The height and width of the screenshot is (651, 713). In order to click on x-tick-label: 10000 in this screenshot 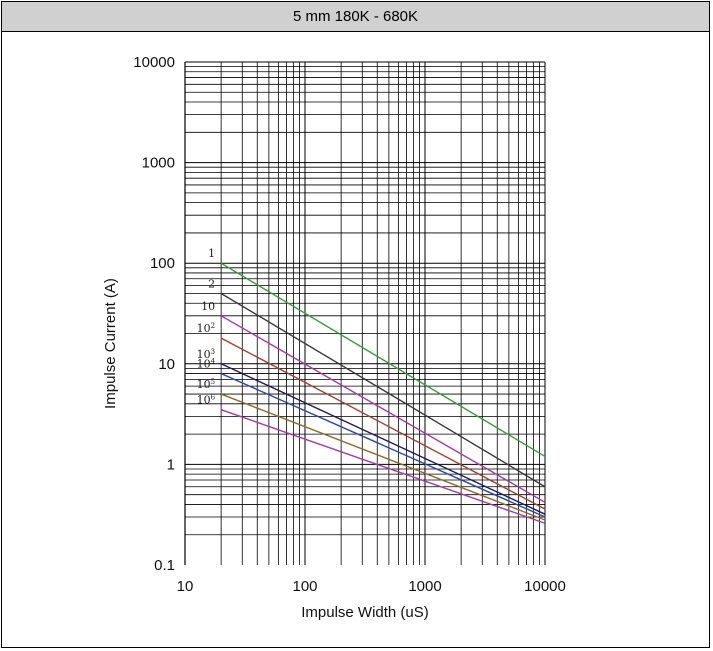, I will do `click(545, 586)`.